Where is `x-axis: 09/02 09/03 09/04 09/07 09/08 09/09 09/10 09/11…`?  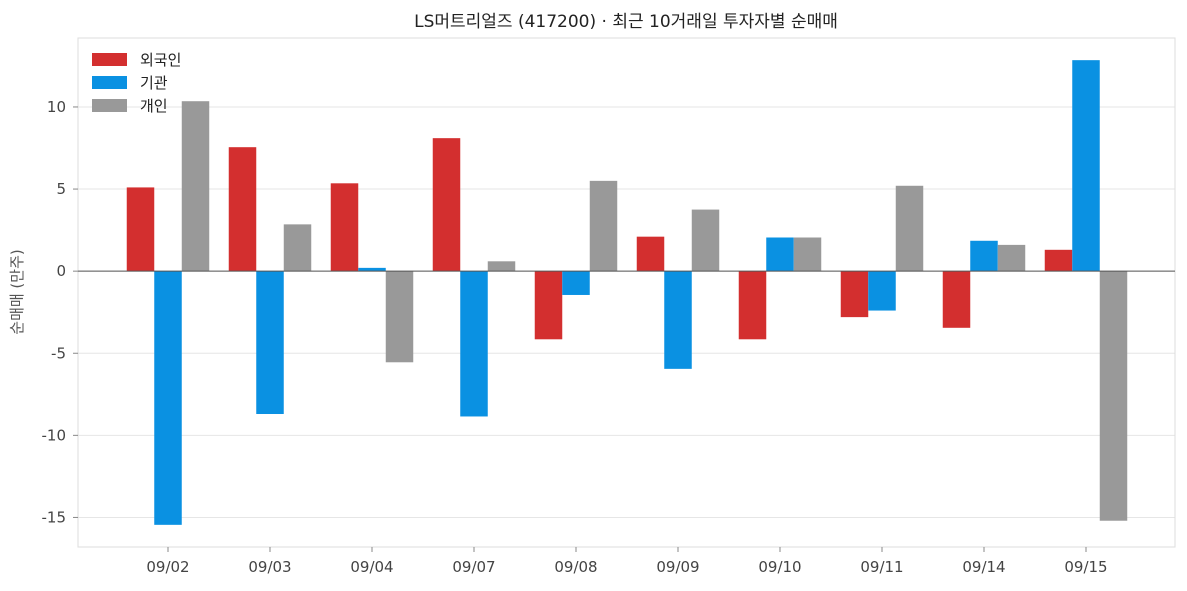
x-axis: 09/02 09/03 09/04 09/07 09/08 09/09 09/10 09/11… is located at coordinates (627, 561).